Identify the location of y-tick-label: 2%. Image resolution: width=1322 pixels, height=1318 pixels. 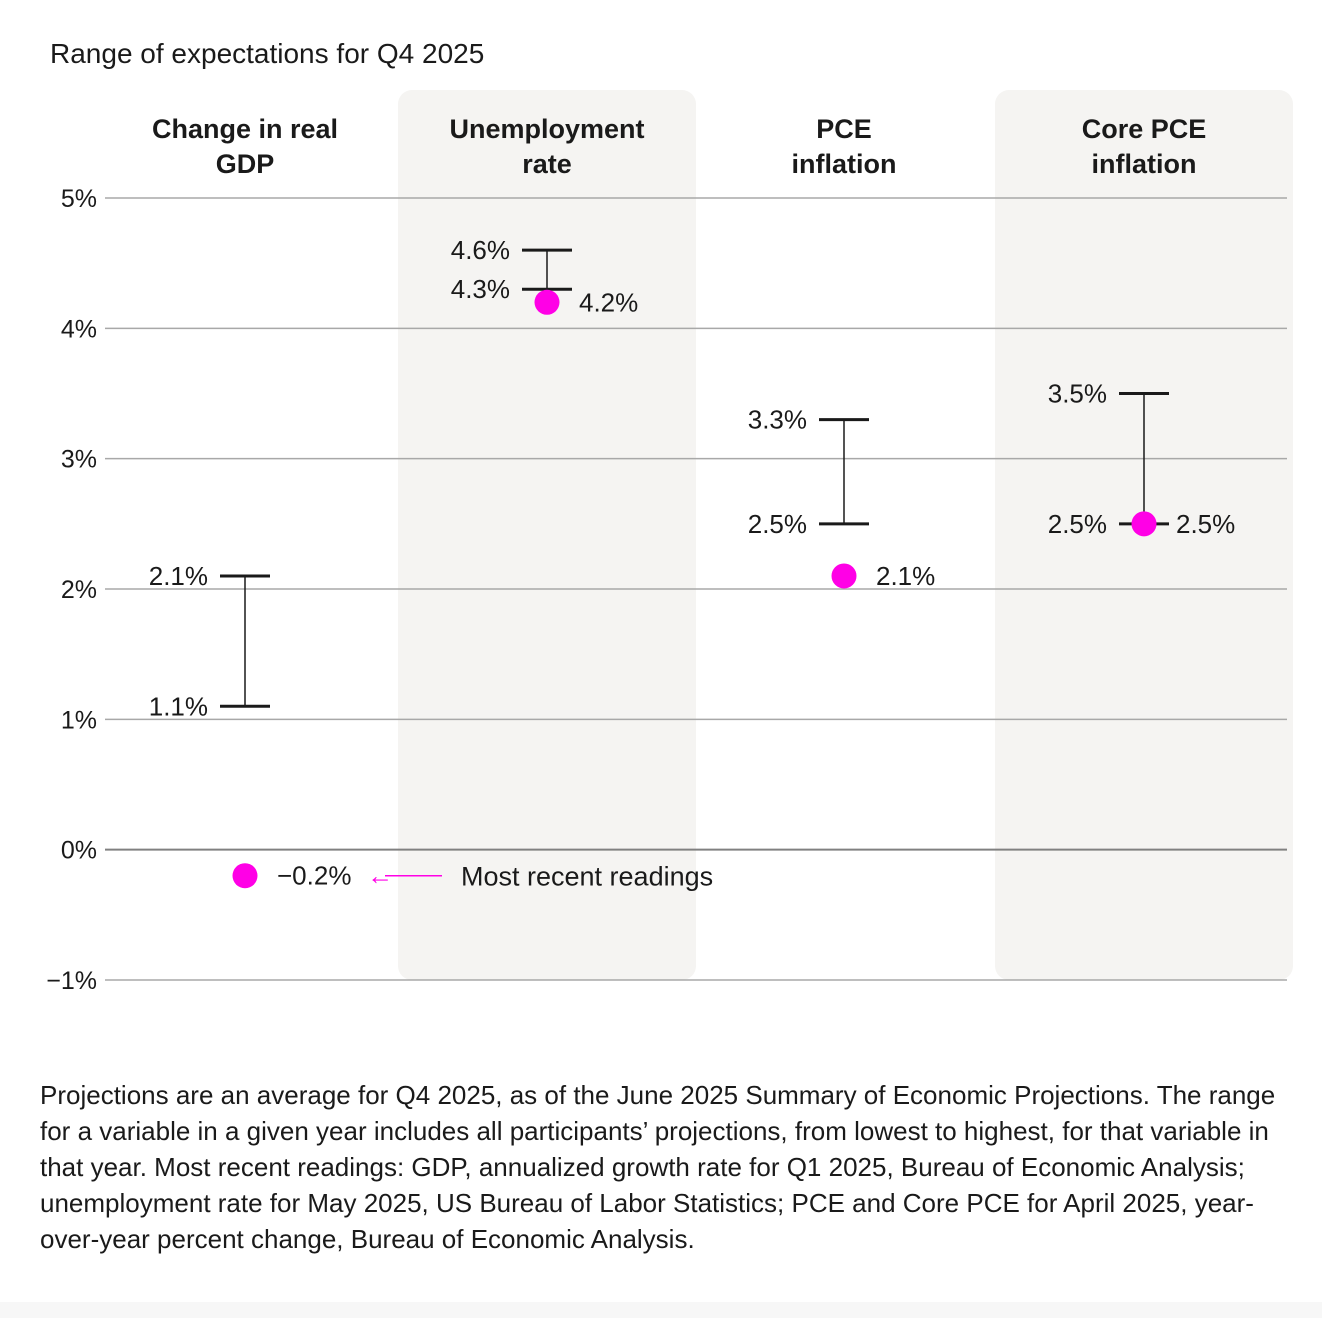
(79, 590).